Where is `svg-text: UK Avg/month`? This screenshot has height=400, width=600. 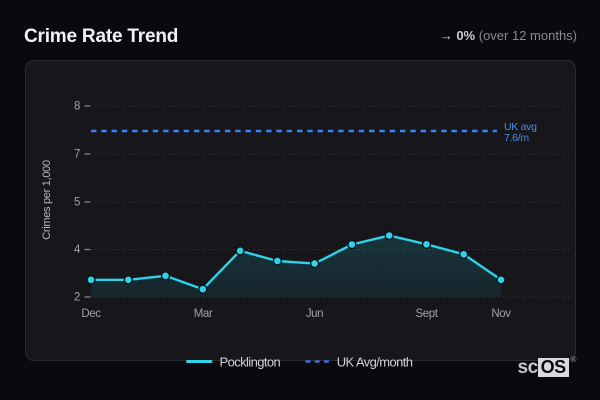 svg-text: UK Avg/month is located at coordinates (375, 362).